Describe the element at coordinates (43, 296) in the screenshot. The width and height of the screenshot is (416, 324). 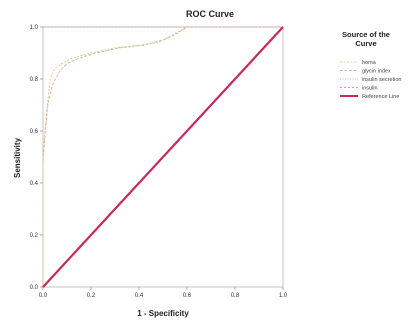
I see `x-tick-label: 0.0` at that location.